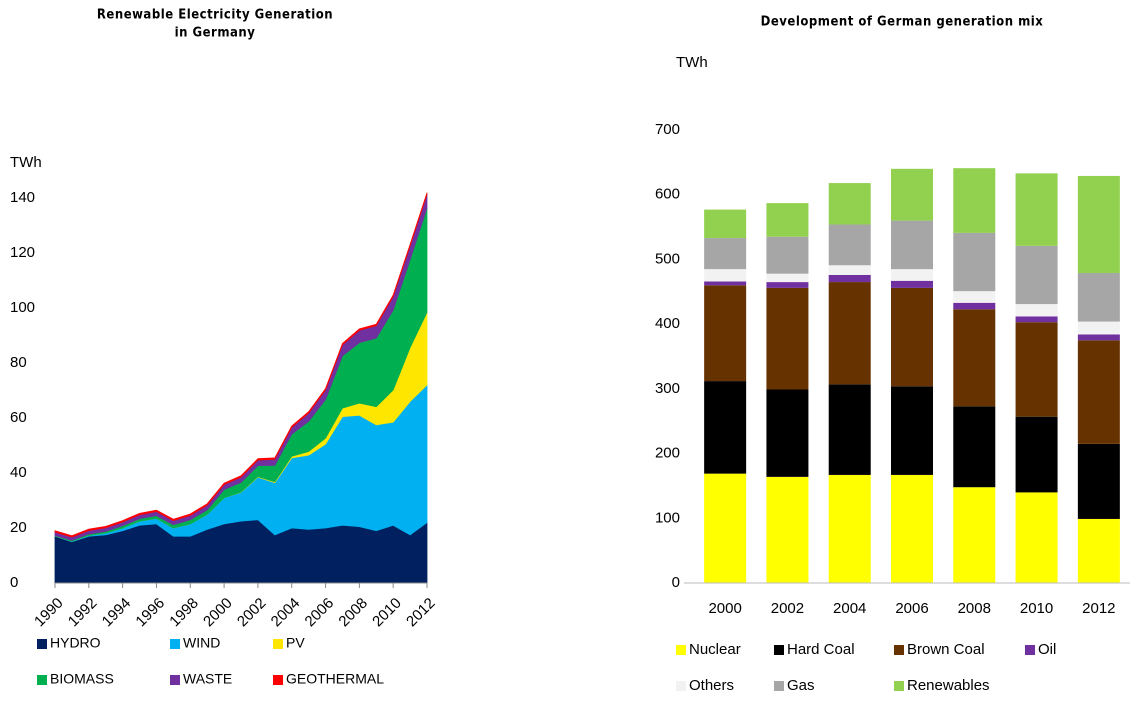  What do you see at coordinates (18, 527) in the screenshot?
I see `y-tick-label: 20` at bounding box center [18, 527].